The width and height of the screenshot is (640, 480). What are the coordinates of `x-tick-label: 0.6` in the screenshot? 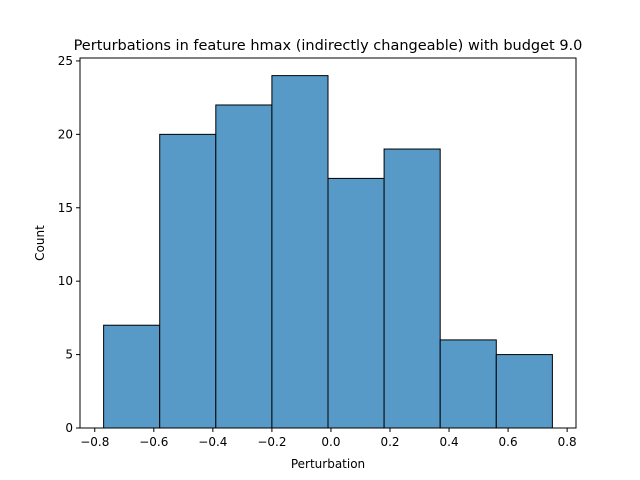 It's located at (508, 442).